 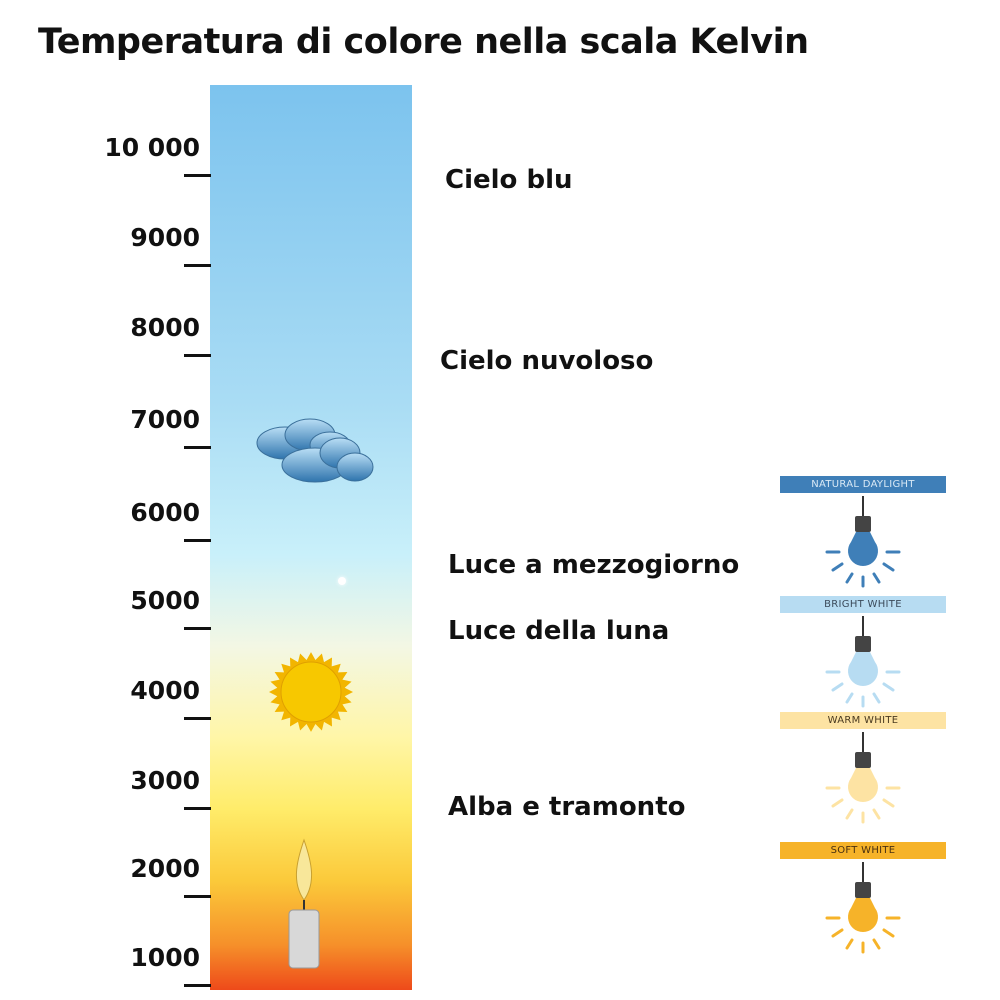 What do you see at coordinates (863, 850) in the screenshot?
I see `bulb-banner: SOFT WHITE` at bounding box center [863, 850].